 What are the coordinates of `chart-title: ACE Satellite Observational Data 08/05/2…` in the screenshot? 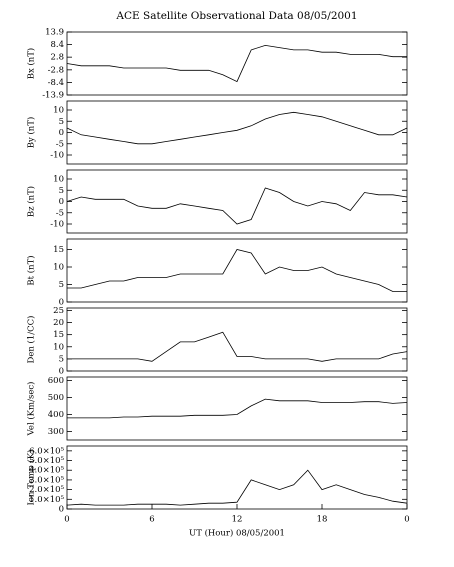 It's located at (236, 16).